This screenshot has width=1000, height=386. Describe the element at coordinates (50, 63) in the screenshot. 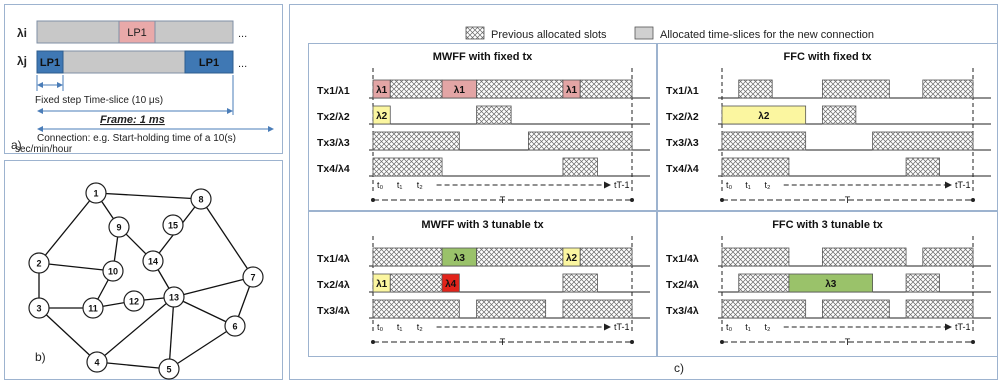

I see `row-j-lp1-left-label: LP1` at that location.